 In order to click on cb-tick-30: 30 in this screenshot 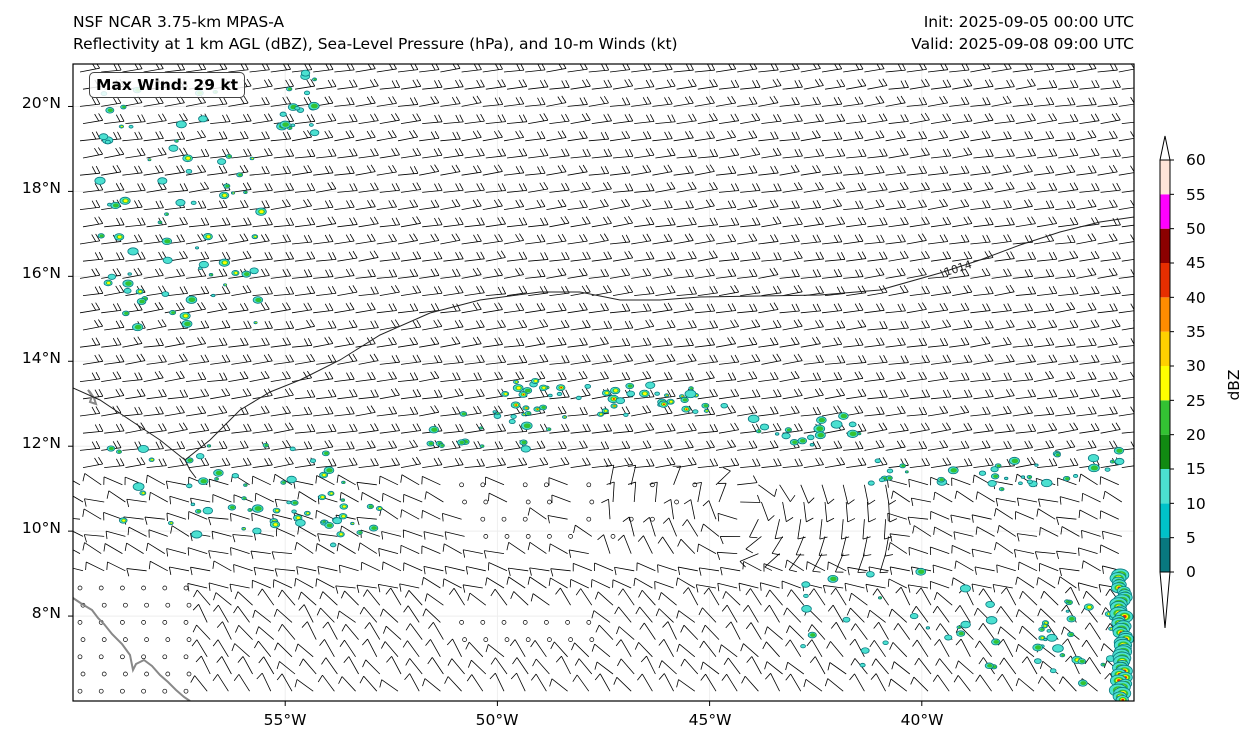, I will do `click(1196, 366)`.